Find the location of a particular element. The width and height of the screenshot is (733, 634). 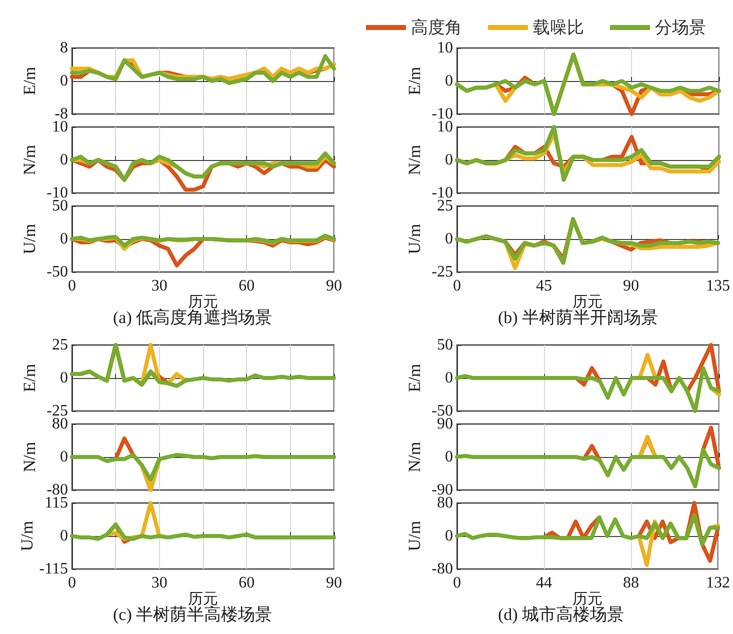

y-tick-label: 10 is located at coordinates (445, 48).